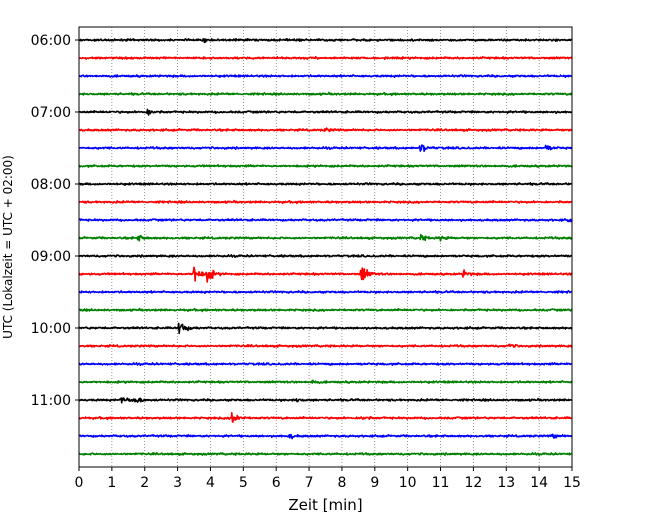  What do you see at coordinates (144, 483) in the screenshot?
I see `x-tick-label: 2` at bounding box center [144, 483].